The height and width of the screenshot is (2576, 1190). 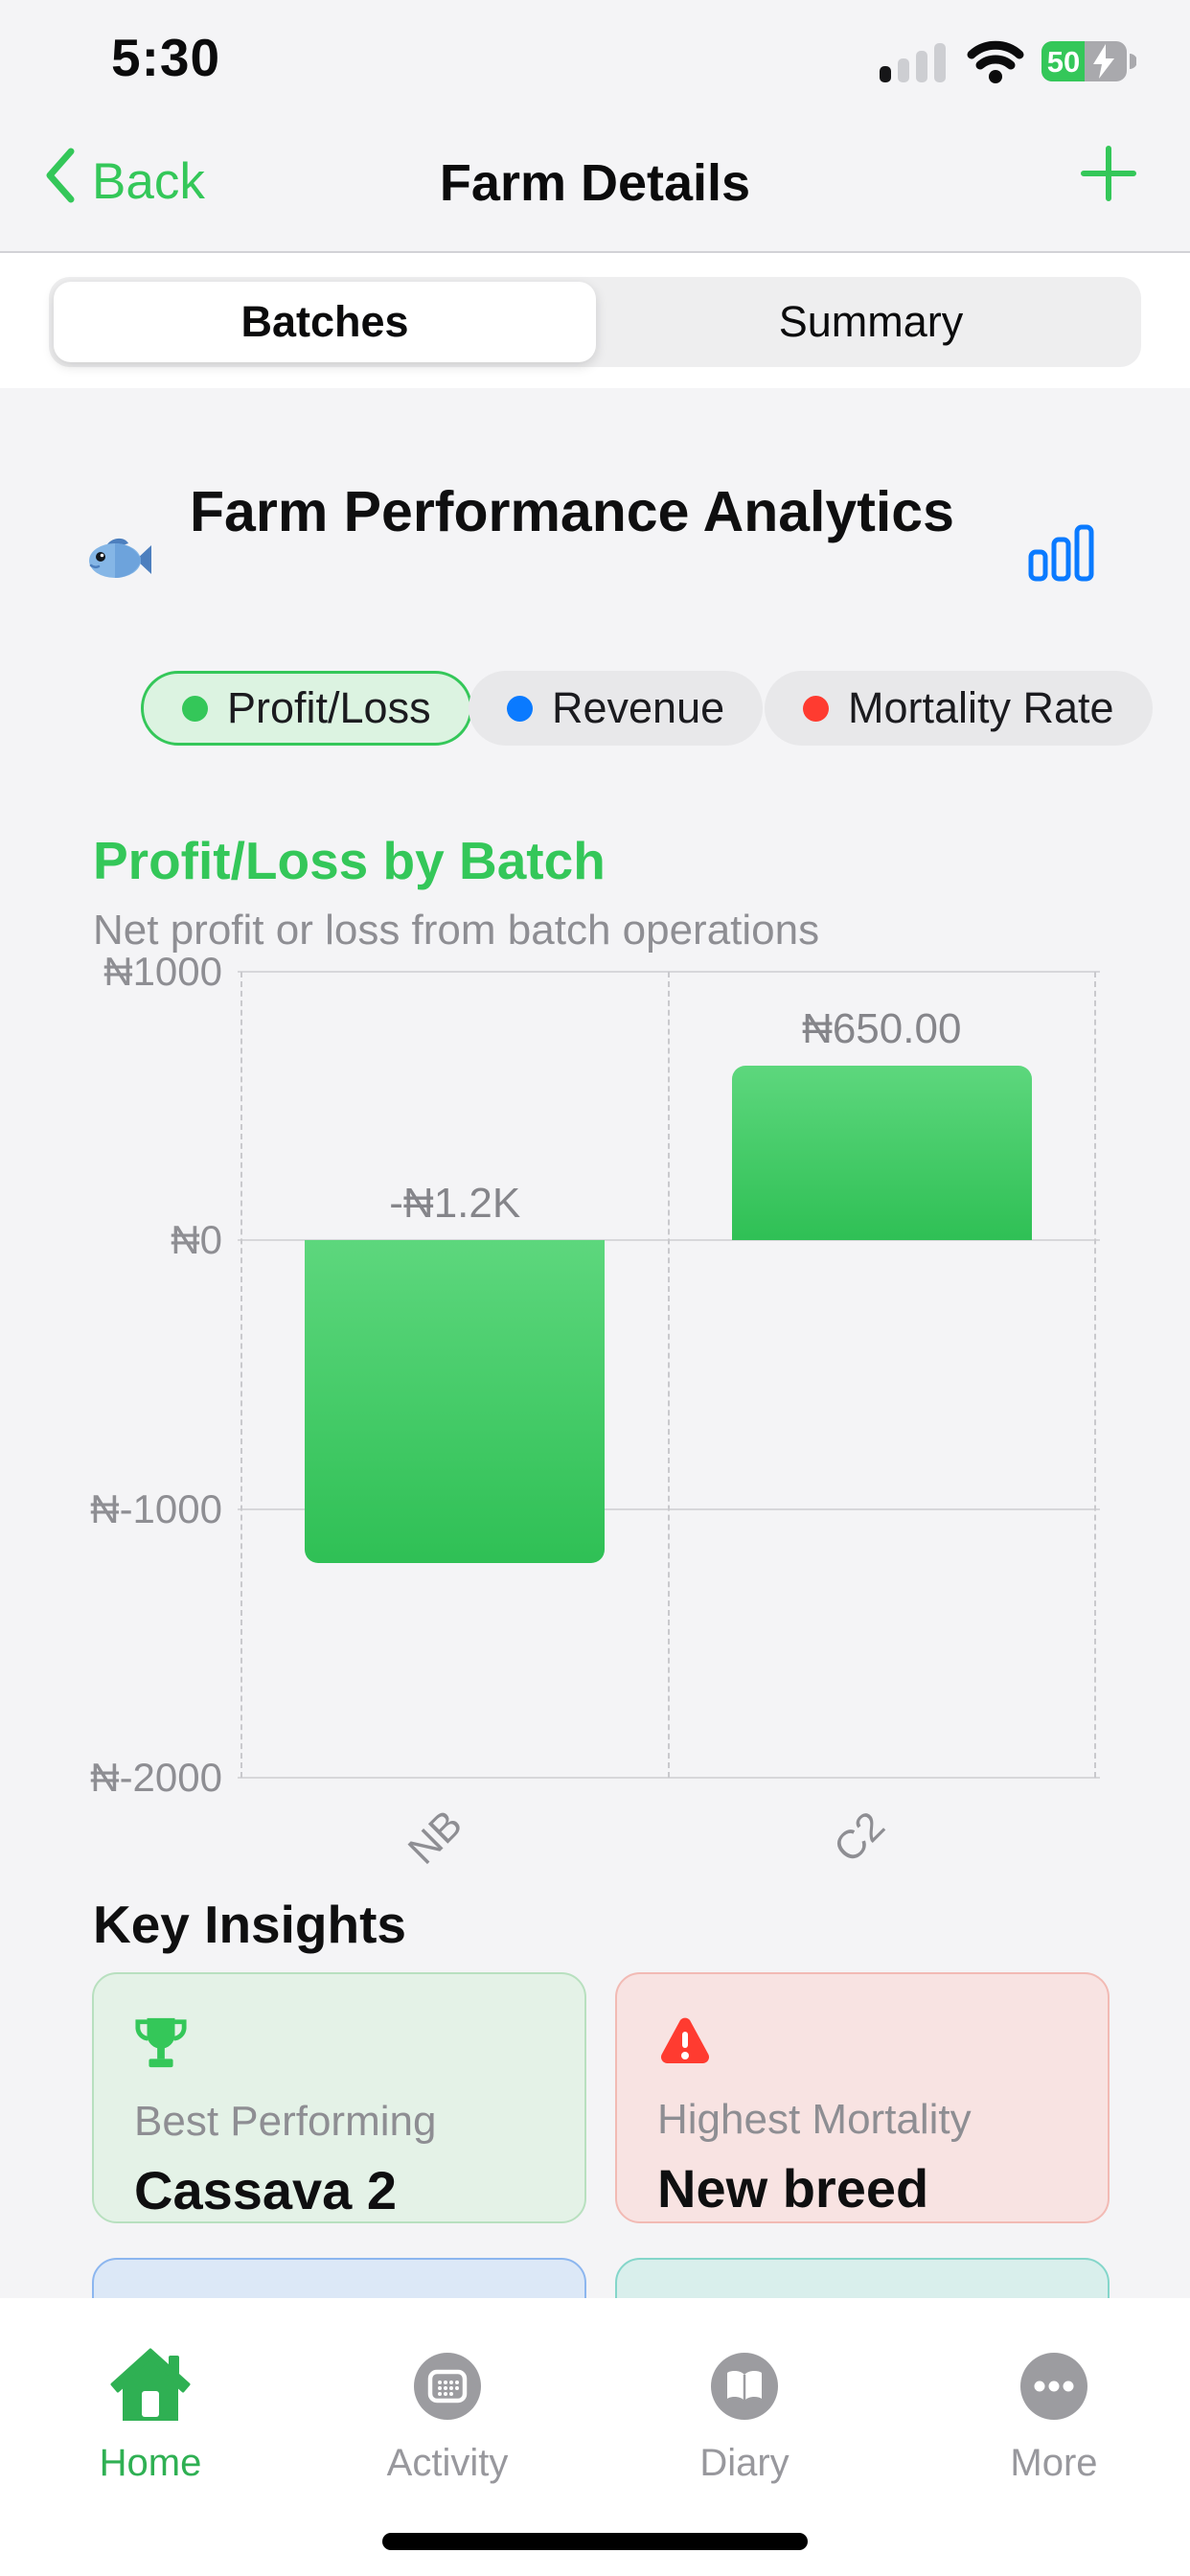 What do you see at coordinates (595, 2541) in the screenshot?
I see `home-indicator` at bounding box center [595, 2541].